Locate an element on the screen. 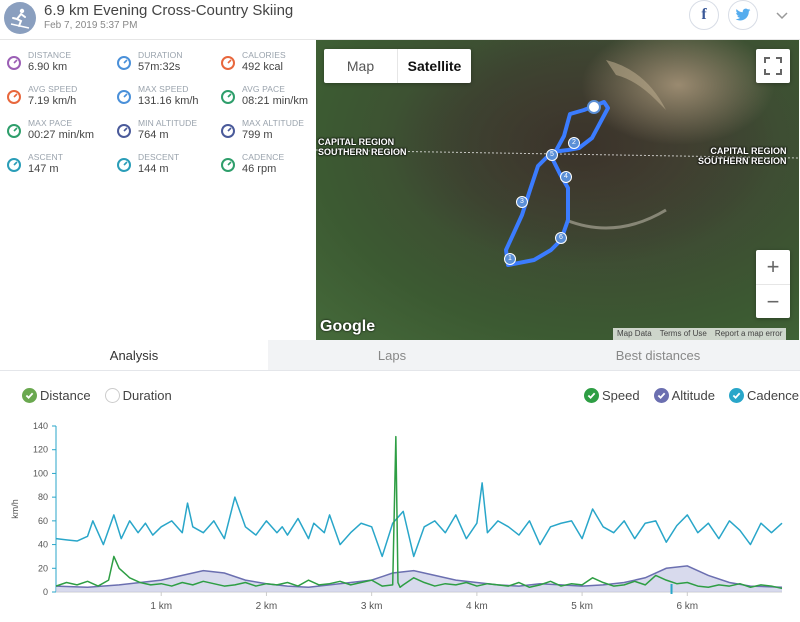  stat-label: DESCENT is located at coordinates (159, 157).